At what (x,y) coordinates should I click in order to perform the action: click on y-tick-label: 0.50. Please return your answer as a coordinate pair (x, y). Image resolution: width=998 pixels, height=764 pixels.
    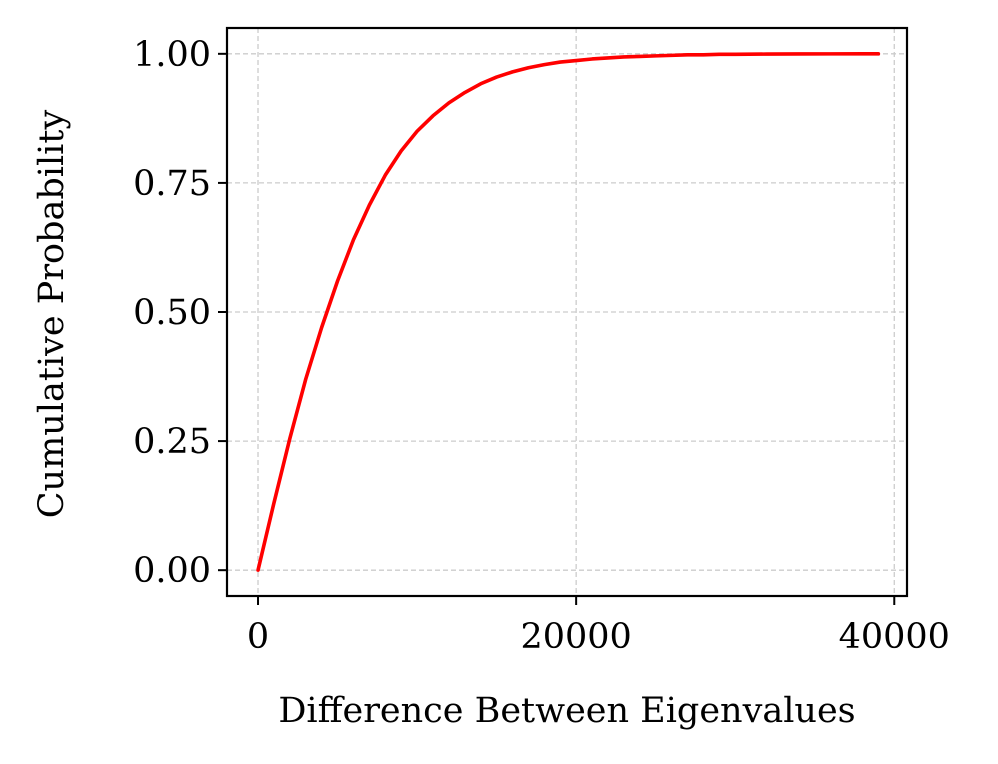
    Looking at the image, I should click on (172, 313).